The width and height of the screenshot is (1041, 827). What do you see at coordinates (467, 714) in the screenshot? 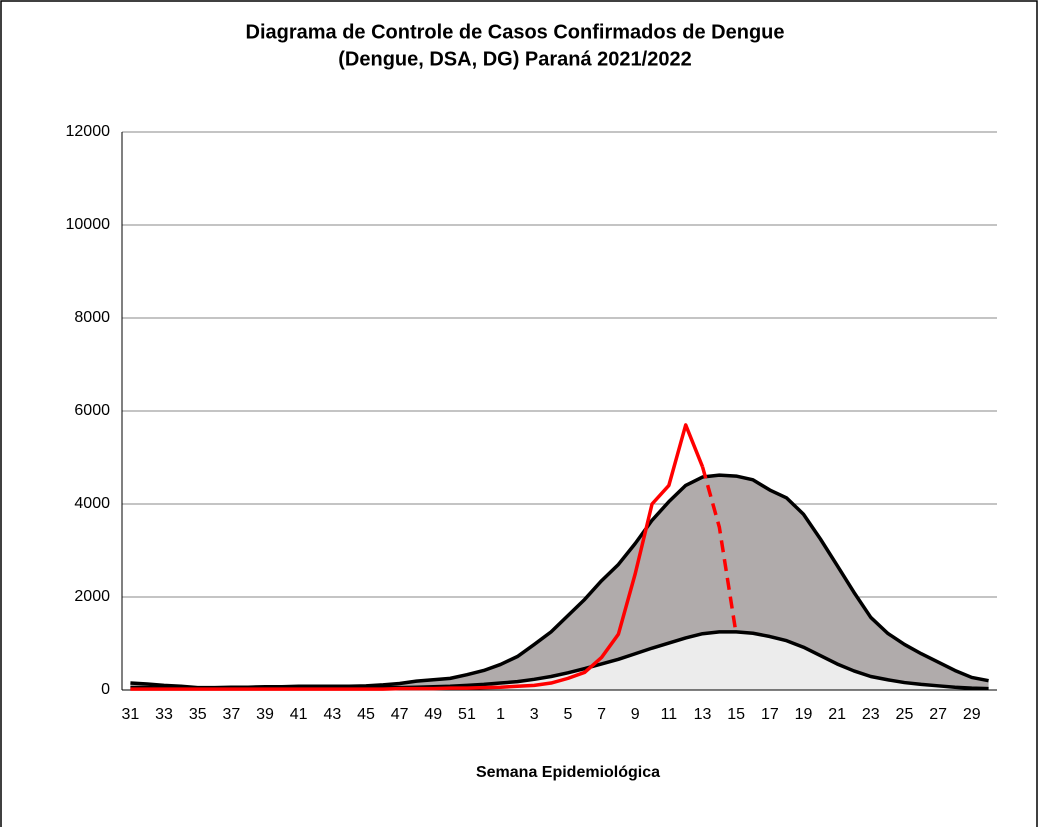
I see `x-tick-label: 51` at bounding box center [467, 714].